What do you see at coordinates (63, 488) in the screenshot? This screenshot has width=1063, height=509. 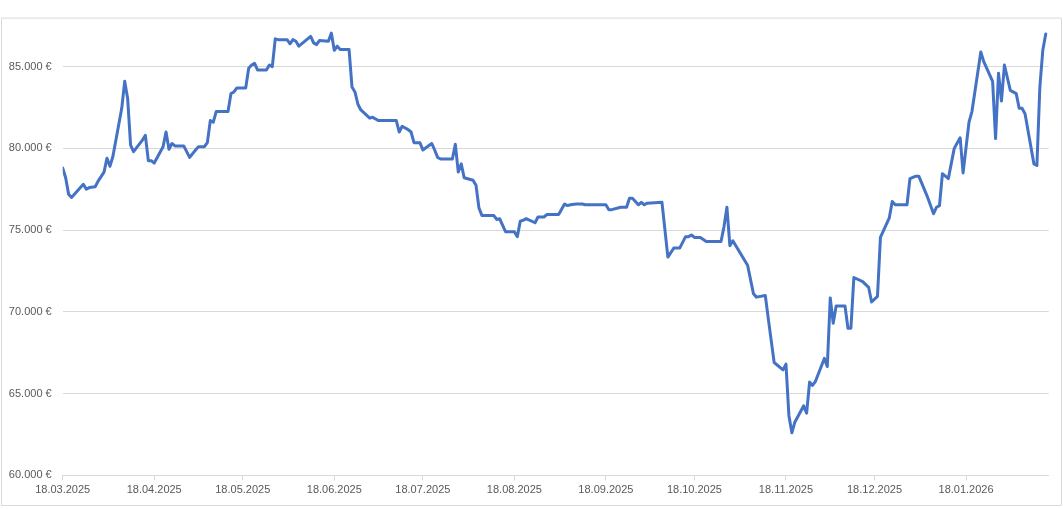 I see `x-tick-label: 18.03.2025` at bounding box center [63, 488].